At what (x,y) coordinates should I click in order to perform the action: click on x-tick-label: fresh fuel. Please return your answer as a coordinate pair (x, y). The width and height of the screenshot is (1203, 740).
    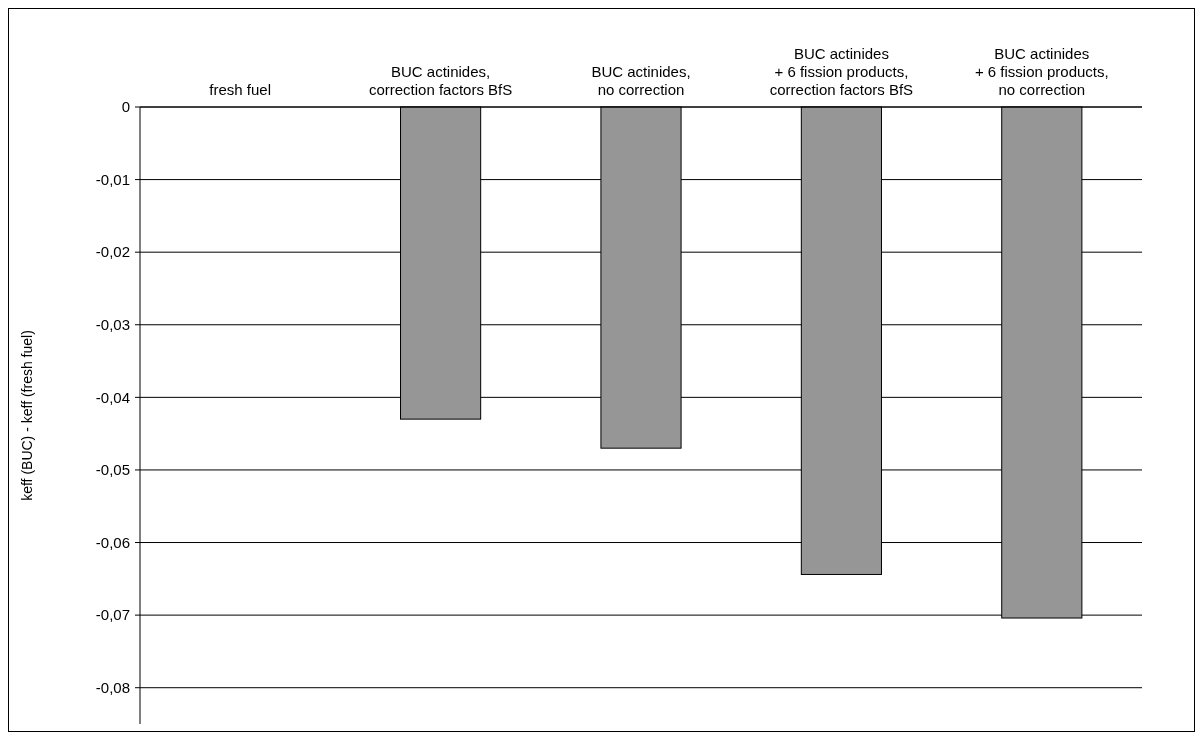
    Looking at the image, I should click on (240, 89).